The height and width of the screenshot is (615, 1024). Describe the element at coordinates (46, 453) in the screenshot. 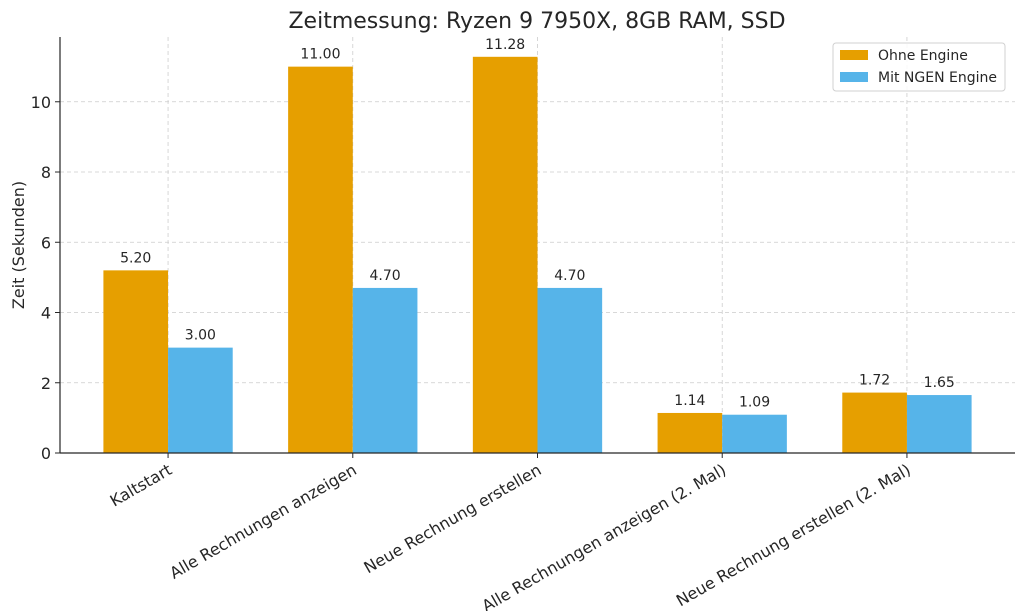

I see `y-tick-label: 0` at that location.